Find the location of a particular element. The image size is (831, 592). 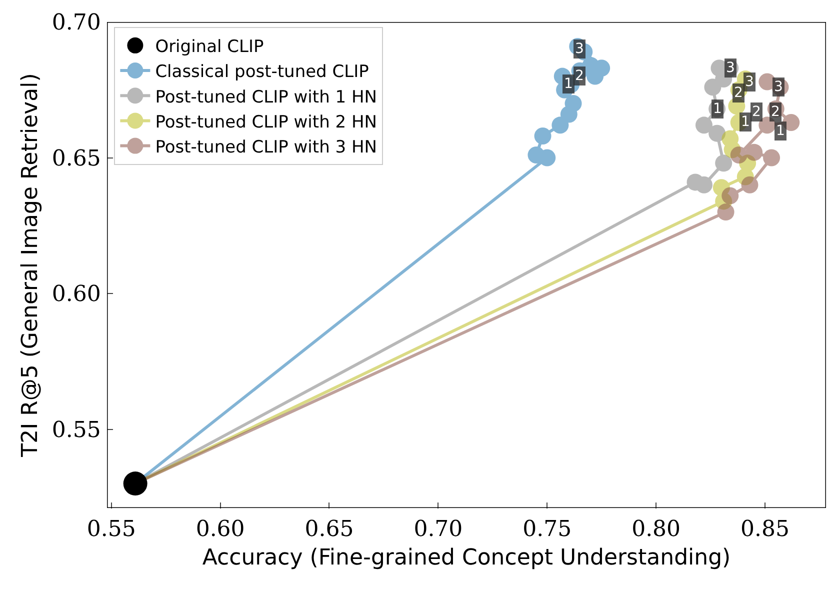

legend-label: Original CLIP is located at coordinates (209, 47).